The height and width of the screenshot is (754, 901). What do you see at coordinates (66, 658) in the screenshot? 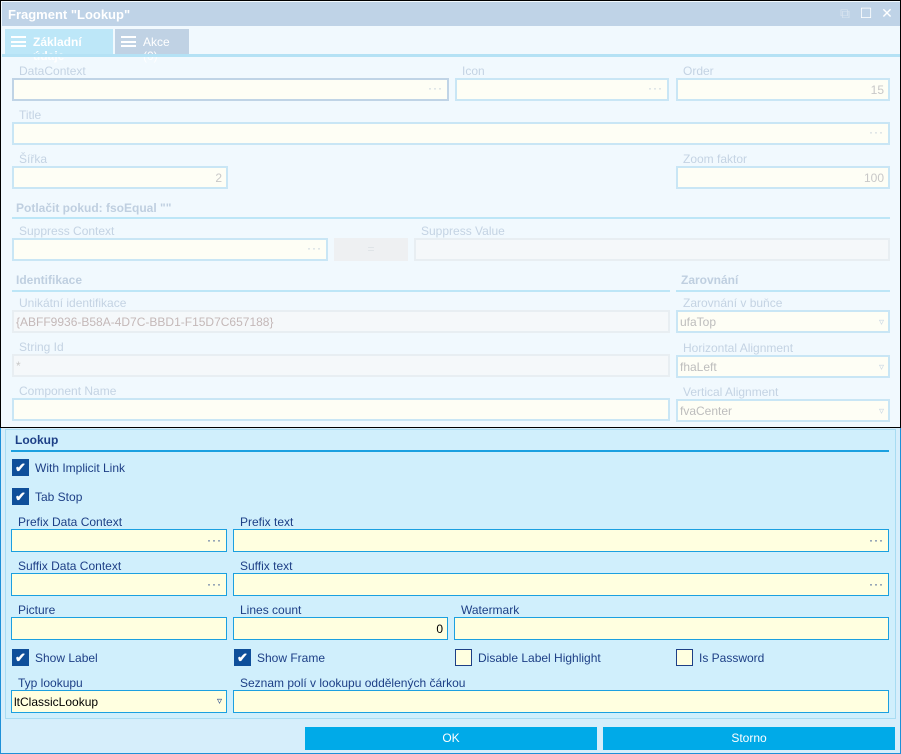
I see `show-label-label: Show Label` at bounding box center [66, 658].